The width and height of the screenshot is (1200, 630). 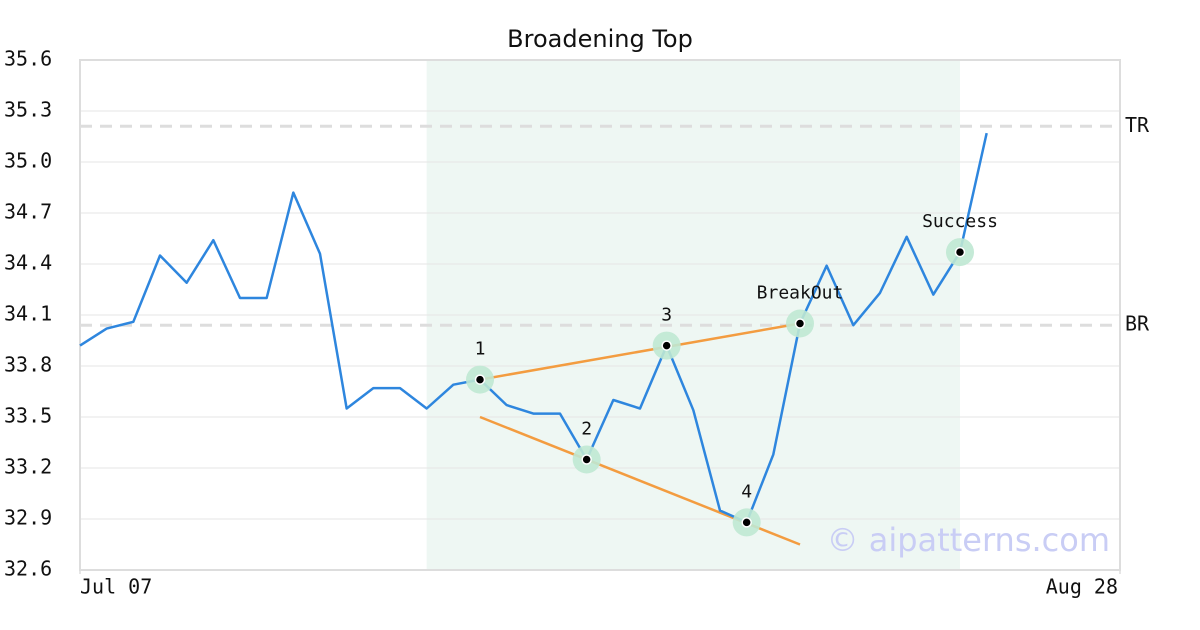 I want to click on y-tick-label: 32.6, so click(x=28, y=569).